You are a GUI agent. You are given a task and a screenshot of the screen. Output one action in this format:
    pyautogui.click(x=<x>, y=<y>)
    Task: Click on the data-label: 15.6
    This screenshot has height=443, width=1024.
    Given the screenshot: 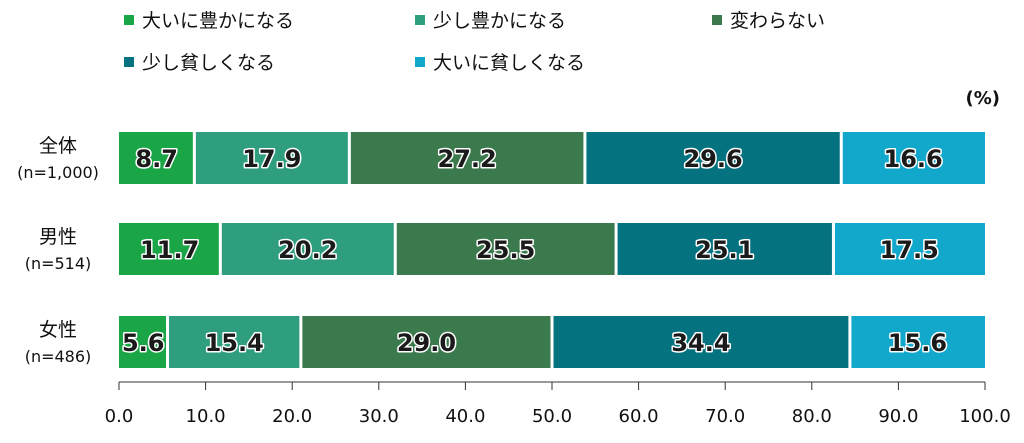 What is the action you would take?
    pyautogui.click(x=917, y=343)
    